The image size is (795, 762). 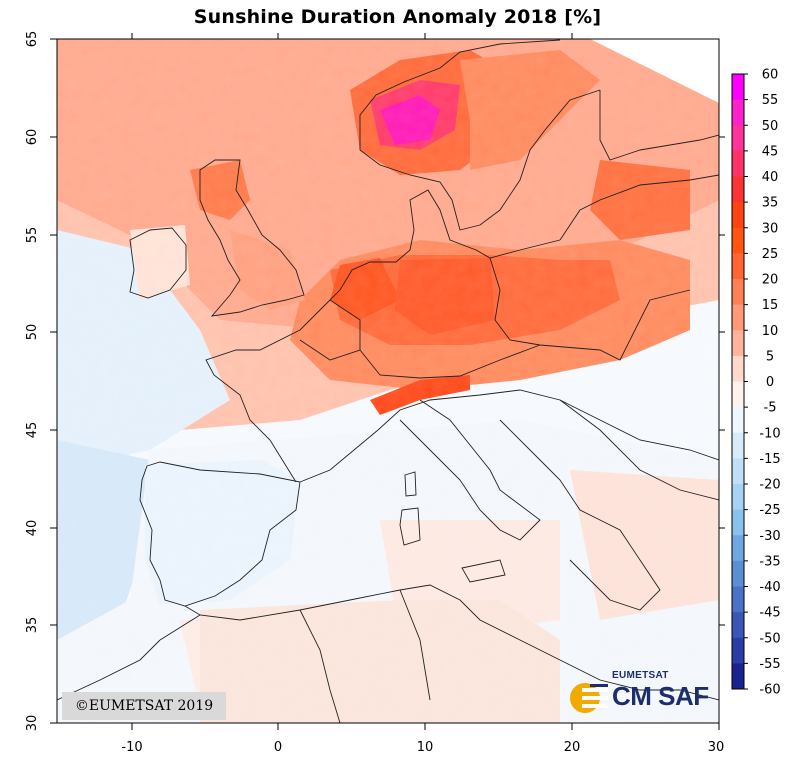 What do you see at coordinates (770, 203) in the screenshot?
I see `legend-label: 35` at bounding box center [770, 203].